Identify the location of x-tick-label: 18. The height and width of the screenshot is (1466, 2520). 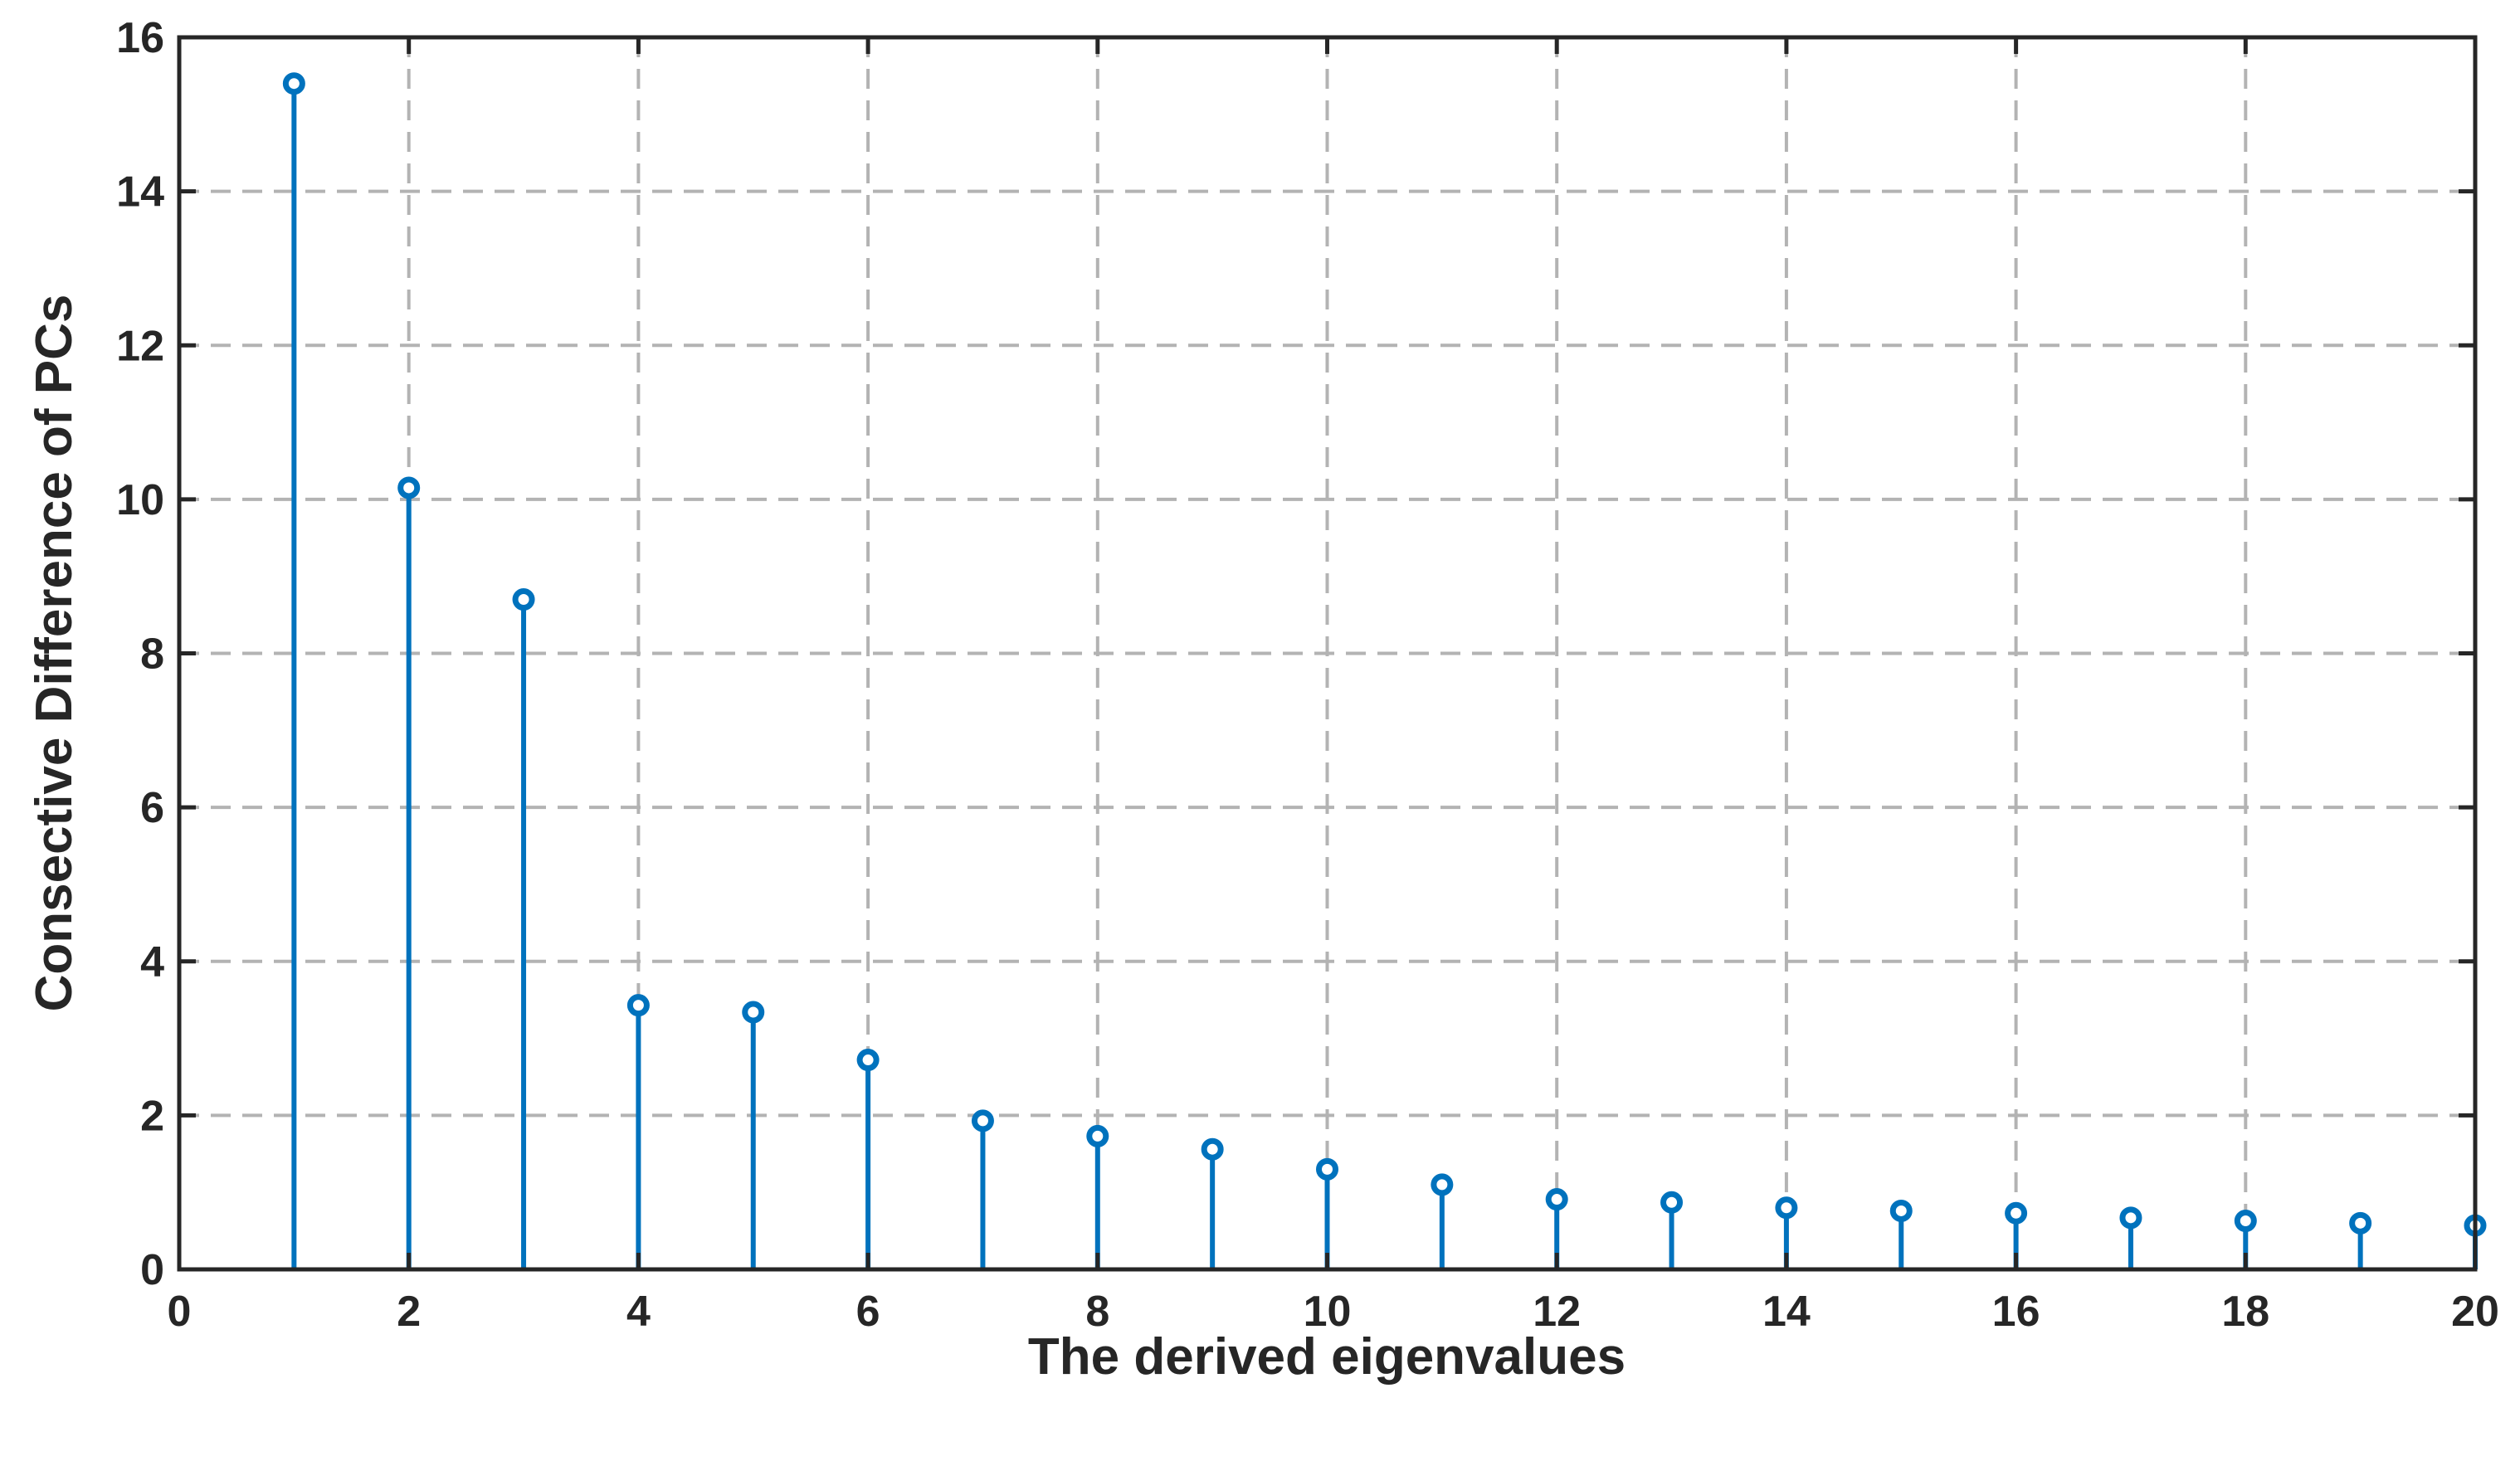
(2245, 1312).